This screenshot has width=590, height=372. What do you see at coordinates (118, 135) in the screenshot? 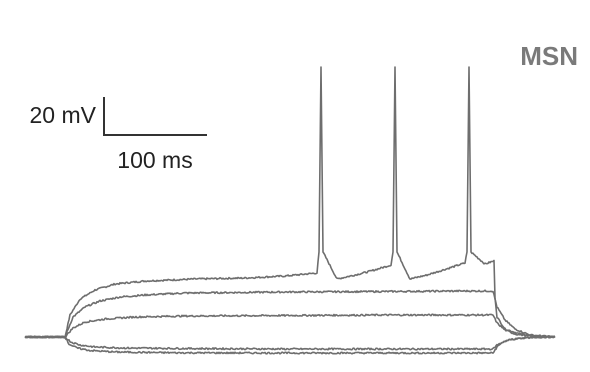
I see `scale-bar: 20 mV 100 ms` at bounding box center [118, 135].